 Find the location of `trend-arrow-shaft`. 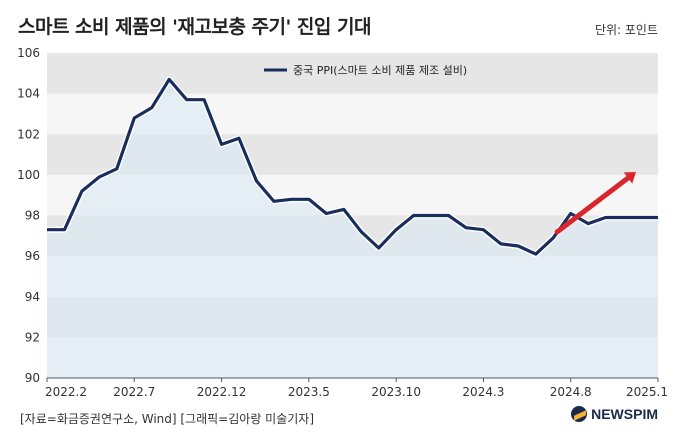

trend-arrow-shaft is located at coordinates (592, 205).